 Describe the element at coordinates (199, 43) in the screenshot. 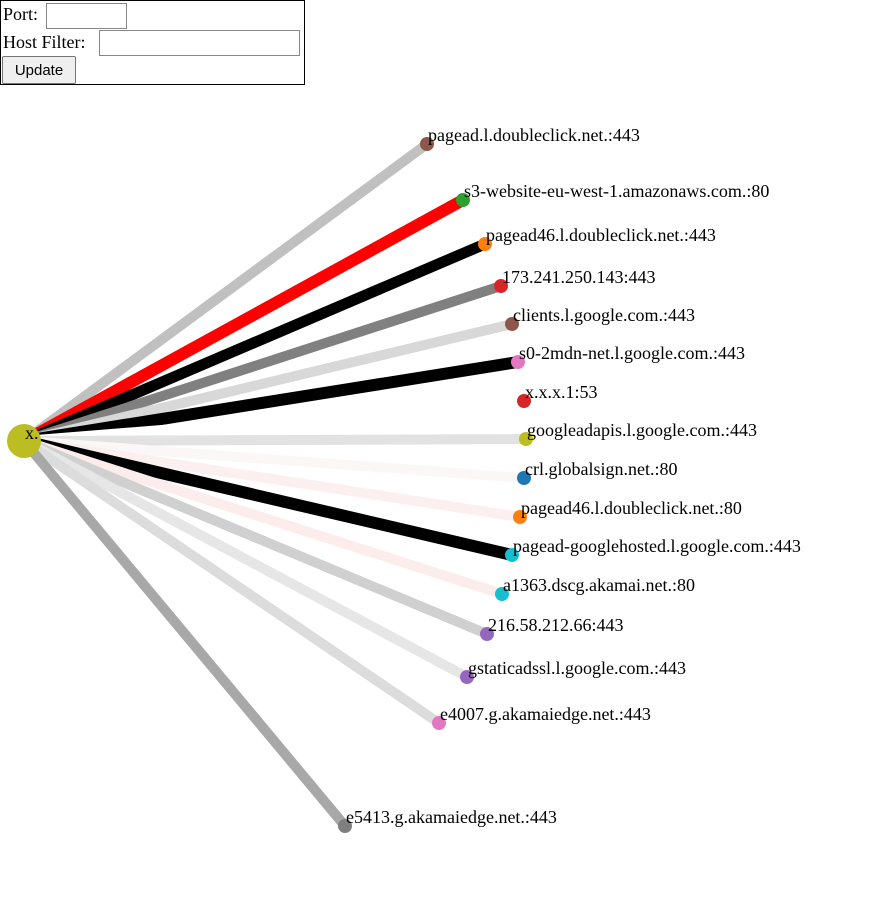

I see `host-filter-input` at that location.